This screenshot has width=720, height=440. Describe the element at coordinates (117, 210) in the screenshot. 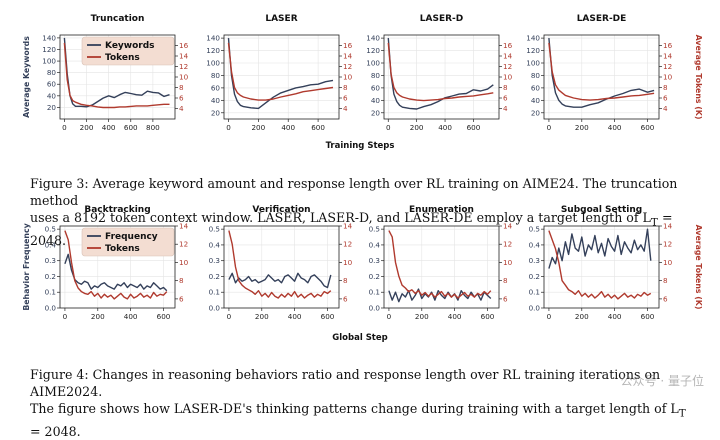

I see `panel-title: Backtracking` at that location.